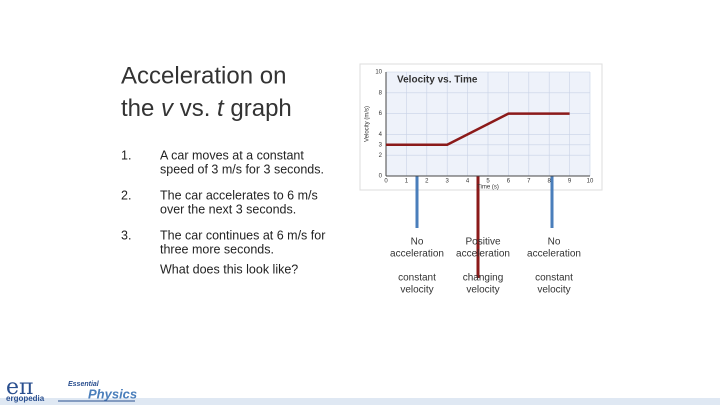 This screenshot has height=410, width=720. What do you see at coordinates (381, 156) in the screenshot?
I see `y-tick-label: 2` at bounding box center [381, 156].